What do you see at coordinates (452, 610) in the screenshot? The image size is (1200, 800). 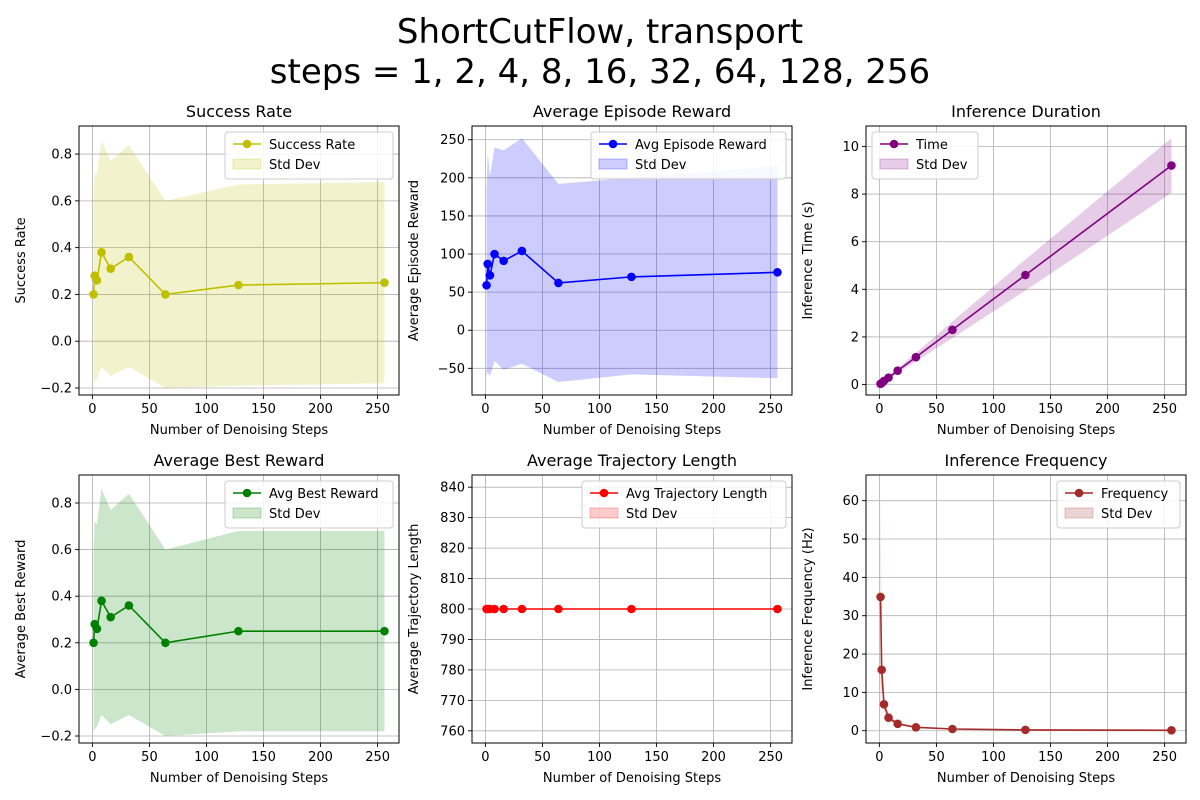 I see `y-tick-label: 800` at bounding box center [452, 610].